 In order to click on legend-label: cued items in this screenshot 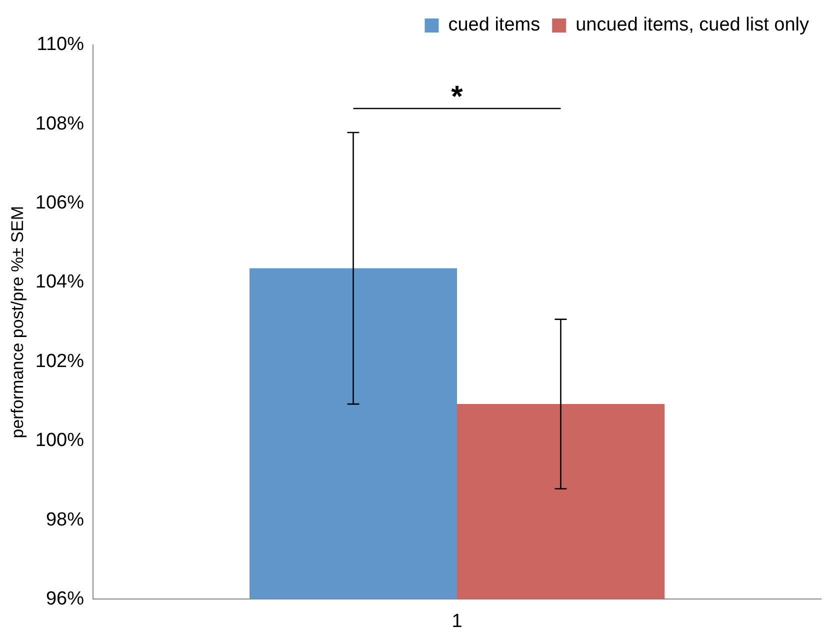, I will do `click(494, 25)`.